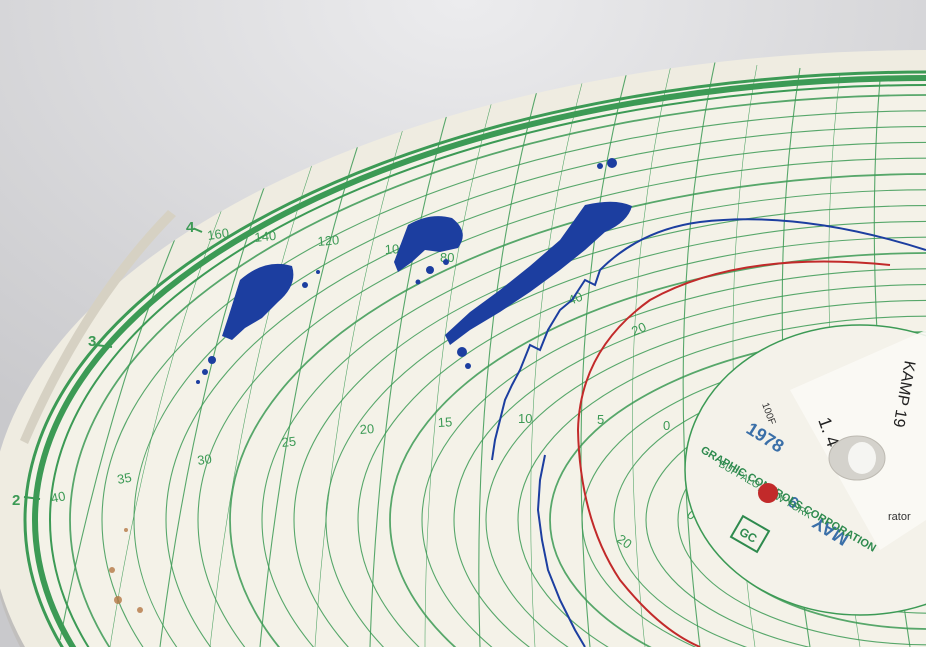  Describe the element at coordinates (666, 425) in the screenshot. I see `inner-label-0: 0` at that location.